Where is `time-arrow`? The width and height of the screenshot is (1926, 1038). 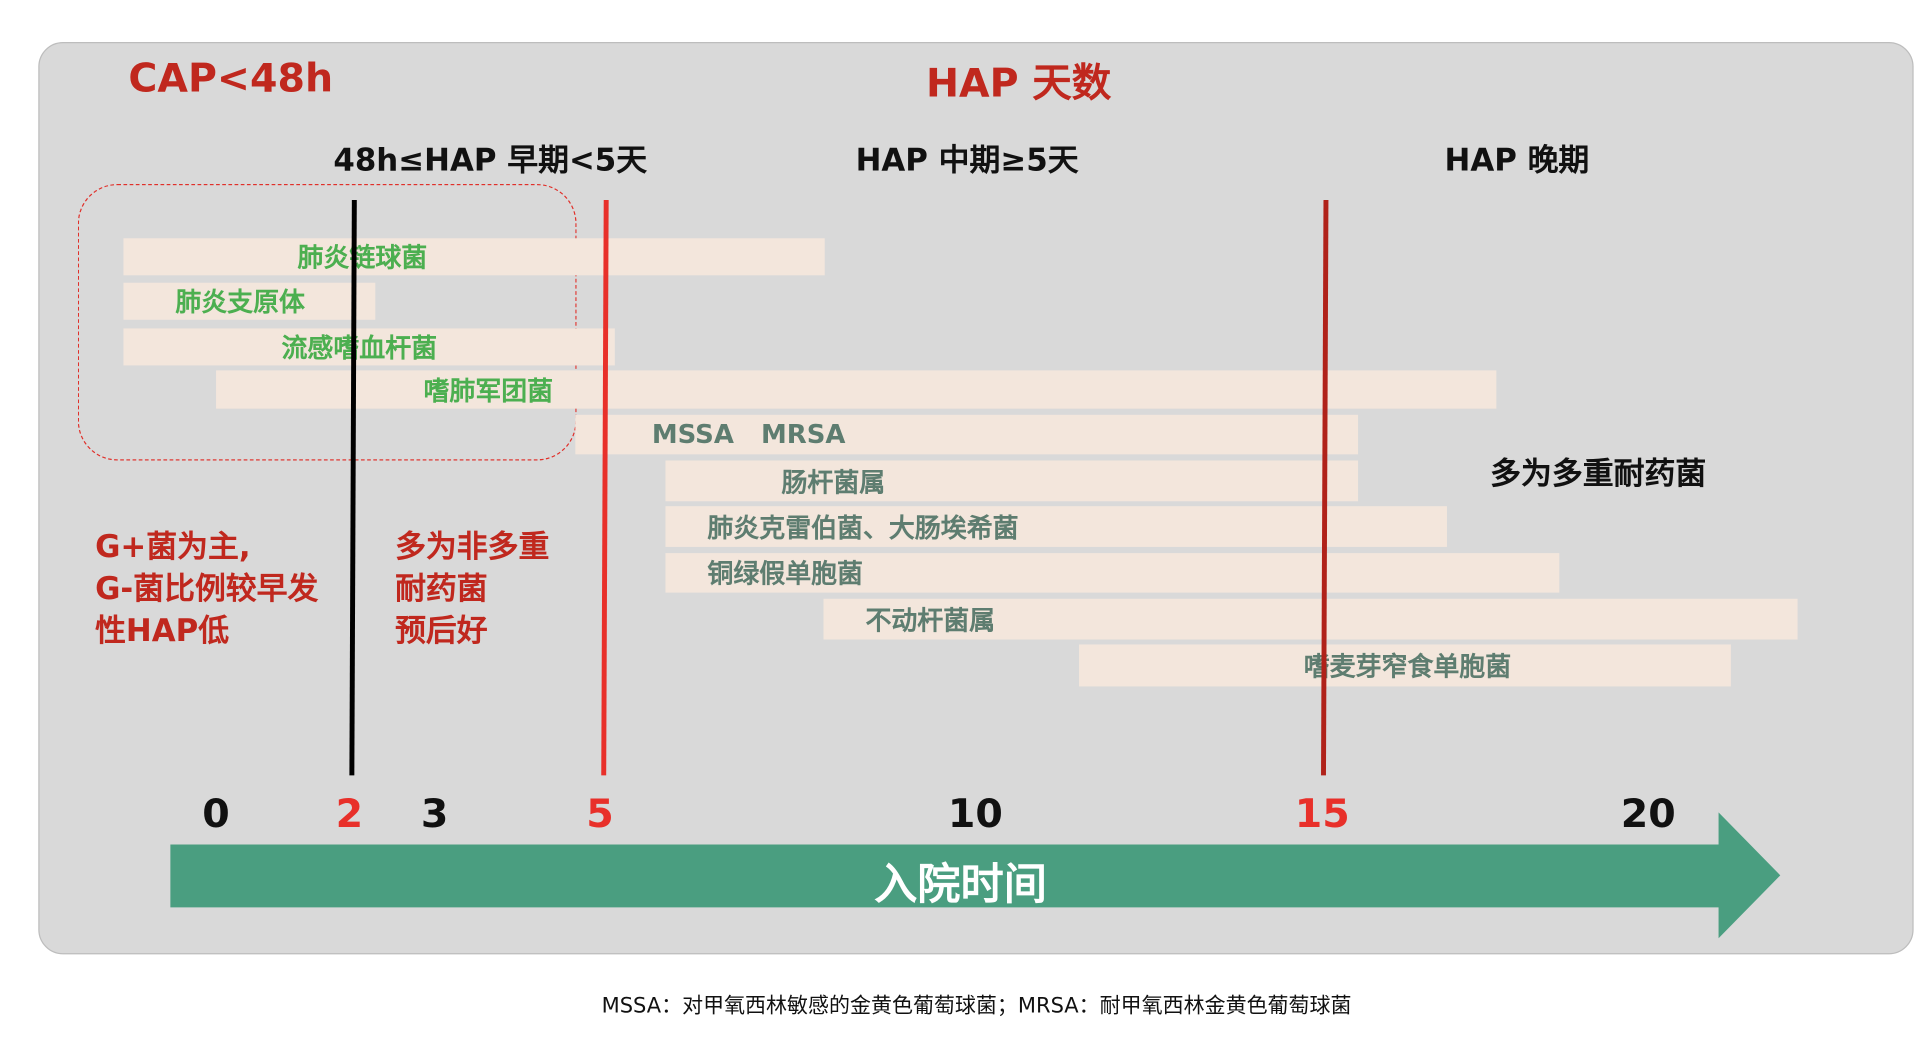 time-arrow is located at coordinates (975, 875).